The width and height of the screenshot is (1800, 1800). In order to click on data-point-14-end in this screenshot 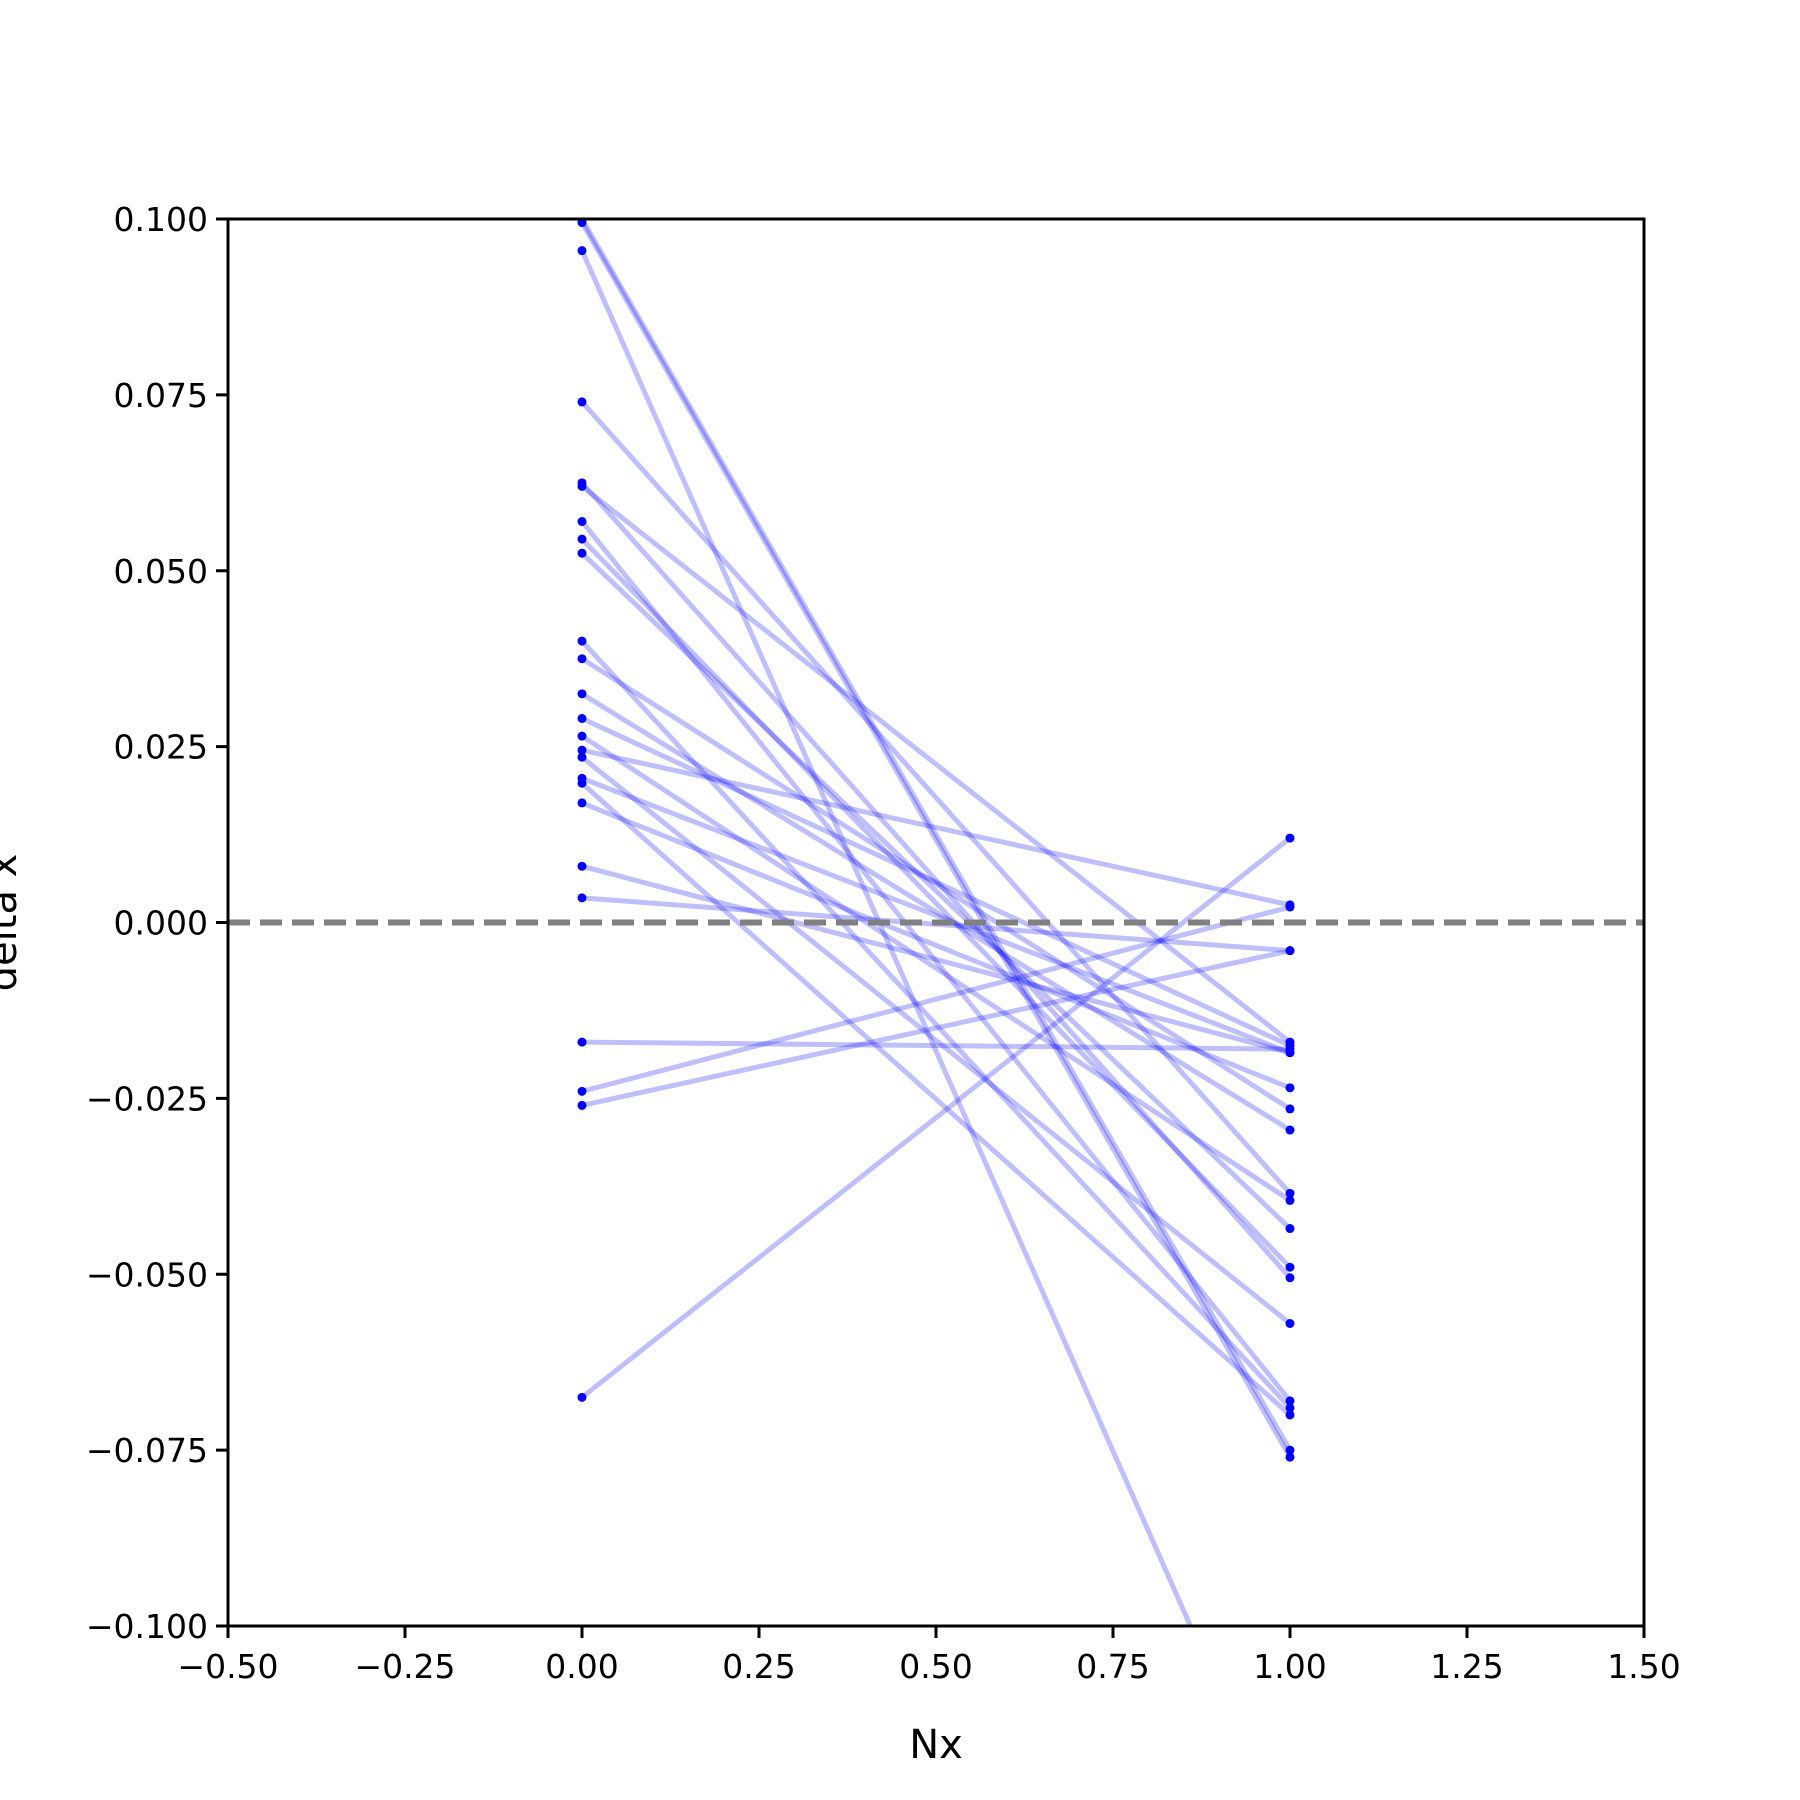, I will do `click(1290, 1200)`.